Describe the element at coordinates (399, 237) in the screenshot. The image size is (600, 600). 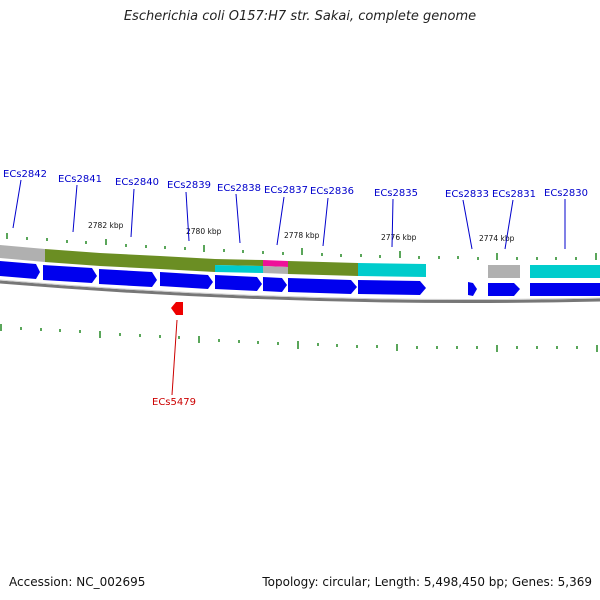
I see `scale-label-2776: 2776 kbp` at that location.